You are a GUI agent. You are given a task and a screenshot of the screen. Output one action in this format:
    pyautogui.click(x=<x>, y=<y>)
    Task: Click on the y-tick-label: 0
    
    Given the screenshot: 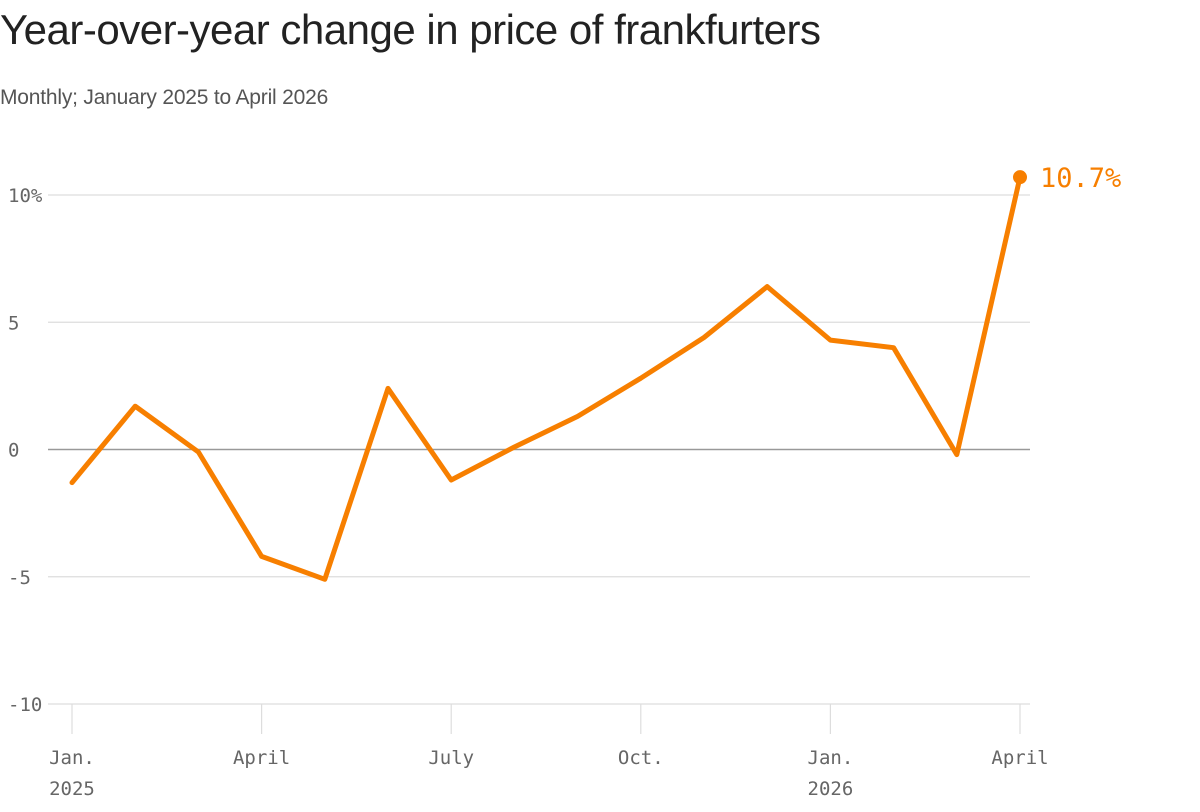 What is the action you would take?
    pyautogui.click(x=13, y=451)
    